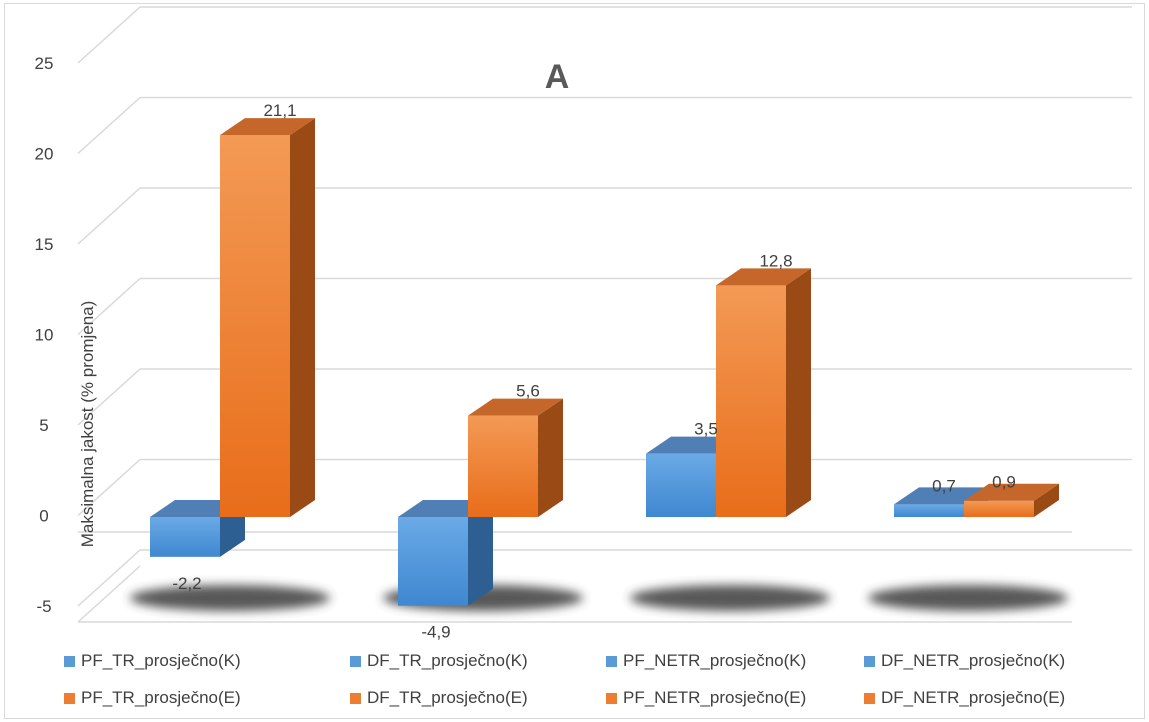 The width and height of the screenshot is (1149, 722). Describe the element at coordinates (44, 335) in the screenshot. I see `y-tick-label: 10` at that location.